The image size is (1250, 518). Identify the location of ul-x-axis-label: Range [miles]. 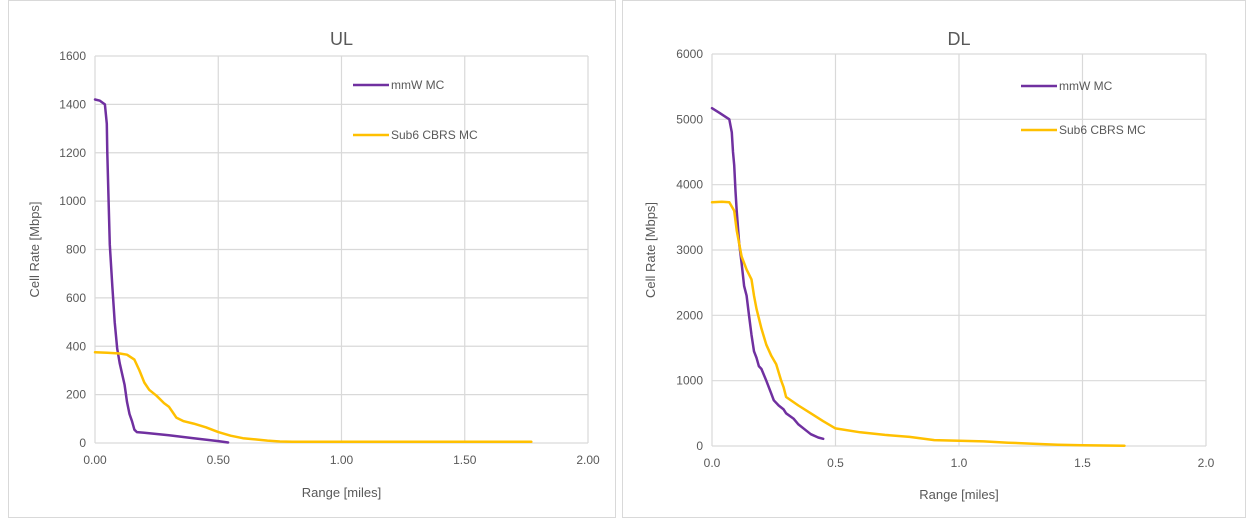
(341, 492).